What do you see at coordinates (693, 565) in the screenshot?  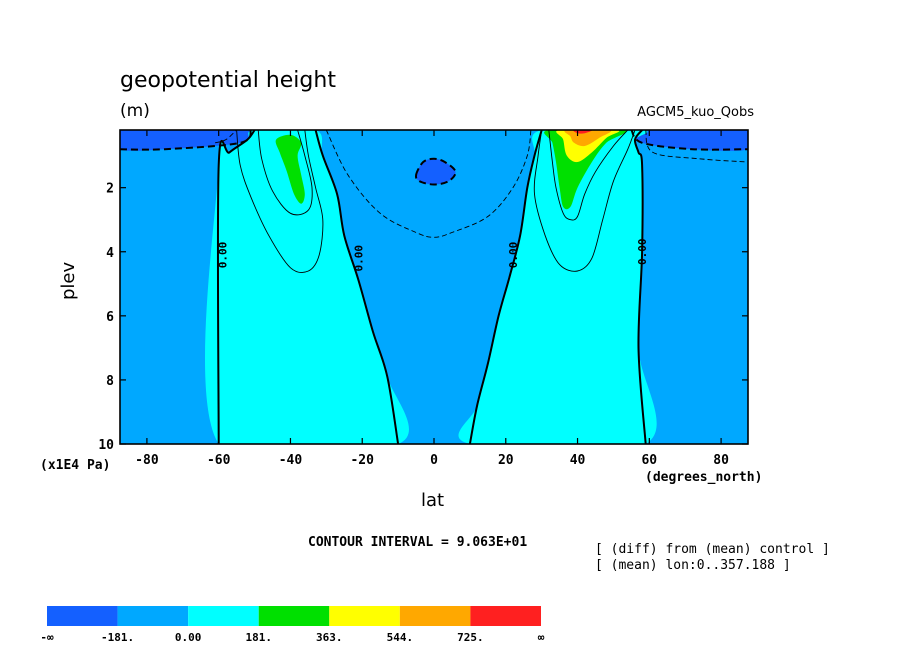 I see `mean-note: [ (mean) lon:0..357.188 ]` at bounding box center [693, 565].